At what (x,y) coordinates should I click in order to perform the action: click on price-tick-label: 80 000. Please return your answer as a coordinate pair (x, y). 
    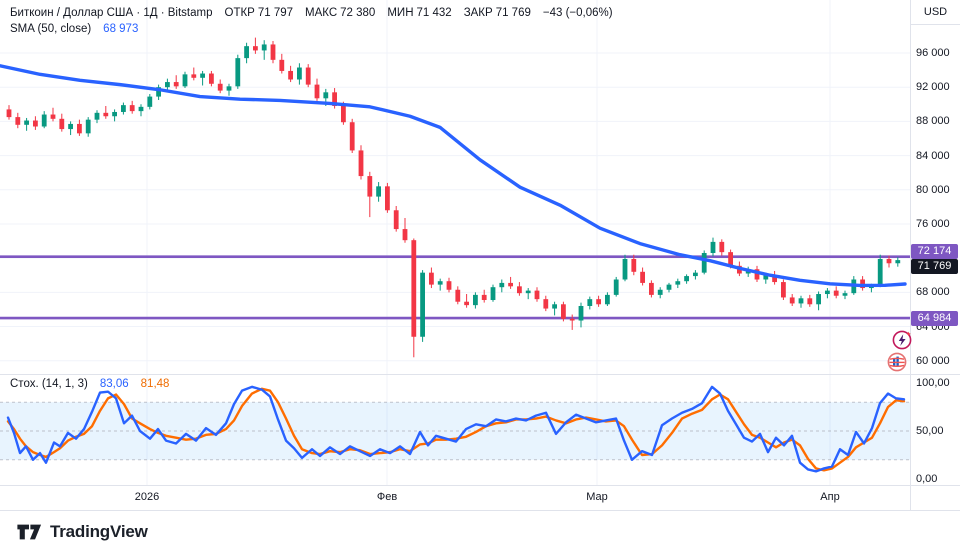
    Looking at the image, I should click on (933, 189).